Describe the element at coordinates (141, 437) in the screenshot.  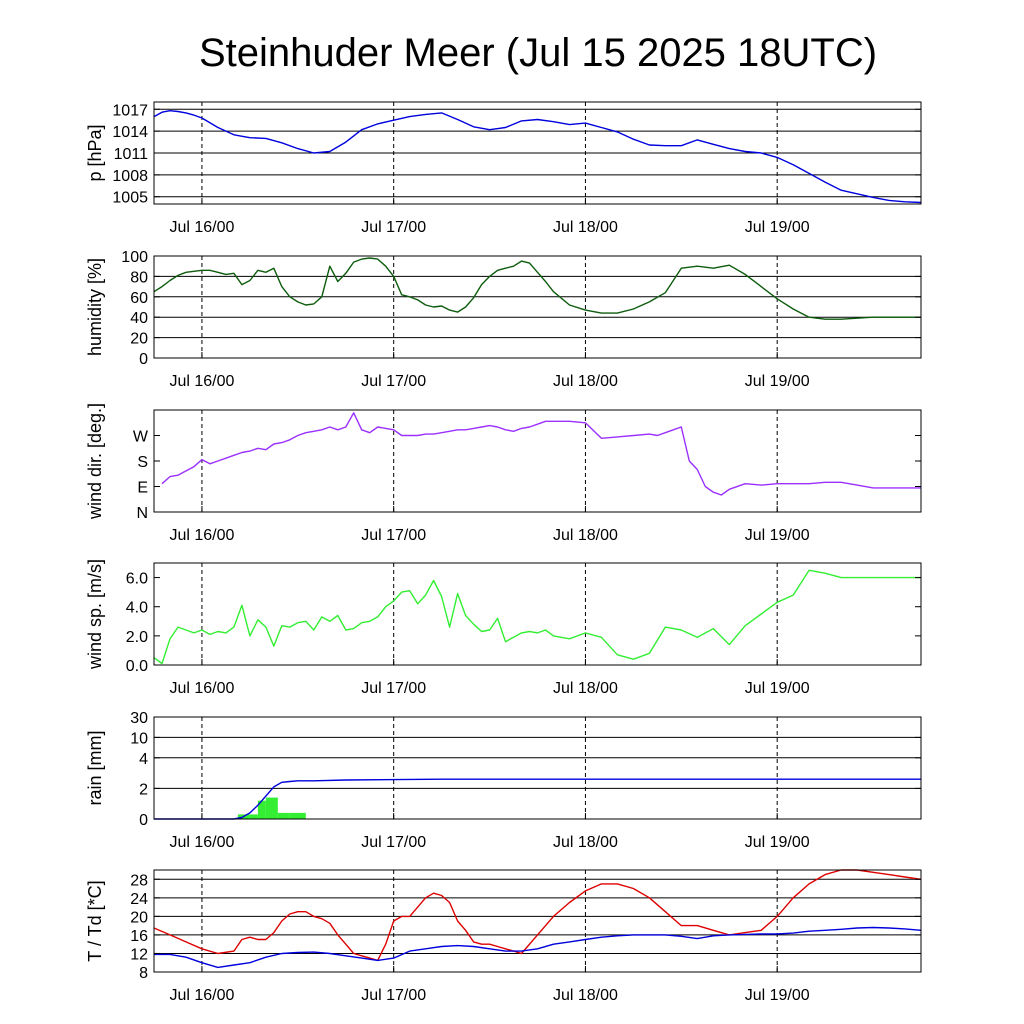
I see `y-tick-label: W` at that location.